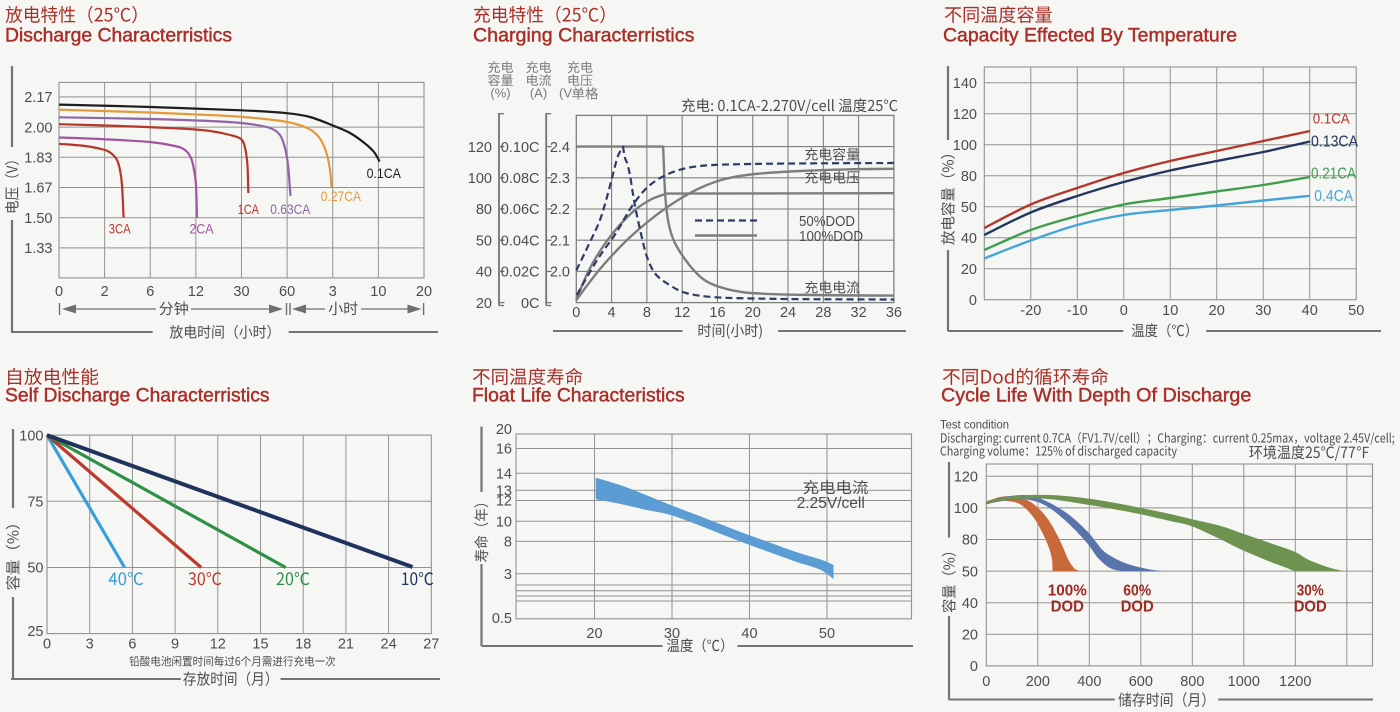 Image resolution: width=1400 pixels, height=712 pixels. Describe the element at coordinates (287, 292) in the screenshot. I see `svg-text: 60` at that location.